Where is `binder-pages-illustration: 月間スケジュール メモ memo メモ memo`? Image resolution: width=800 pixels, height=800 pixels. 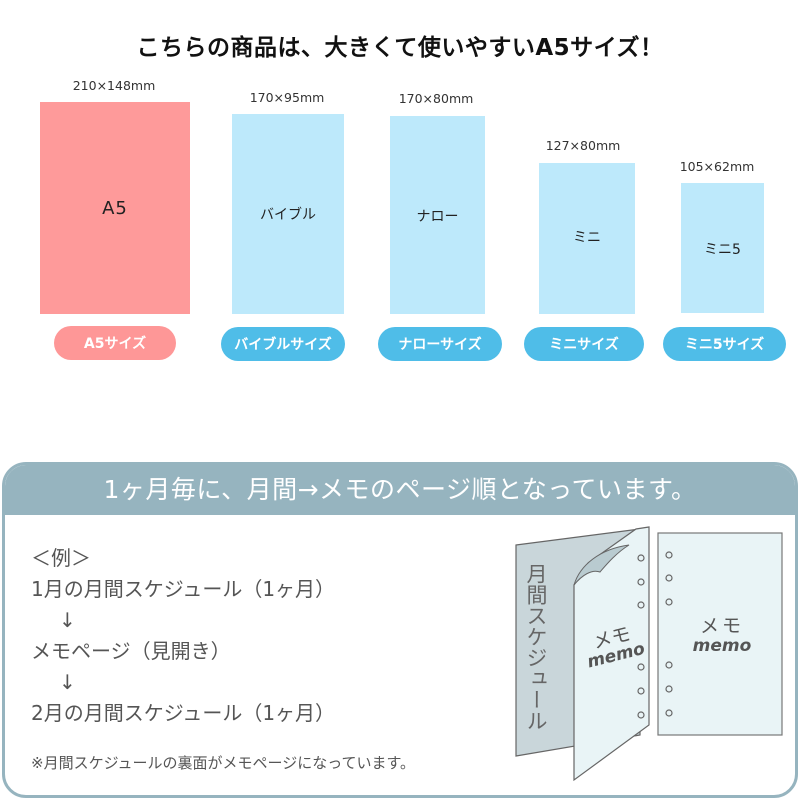
binder-pages-illustration: 月間スケジュール メモ memo メモ memo is located at coordinates (652, 660).